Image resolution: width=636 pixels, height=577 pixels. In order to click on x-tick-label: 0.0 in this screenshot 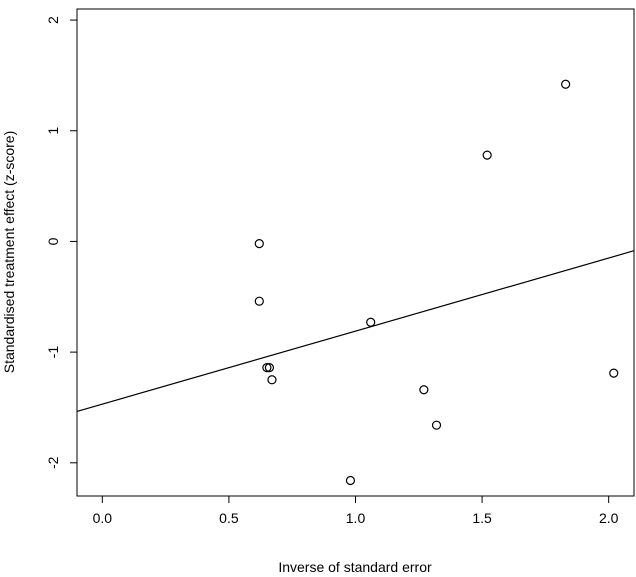, I will do `click(103, 518)`.